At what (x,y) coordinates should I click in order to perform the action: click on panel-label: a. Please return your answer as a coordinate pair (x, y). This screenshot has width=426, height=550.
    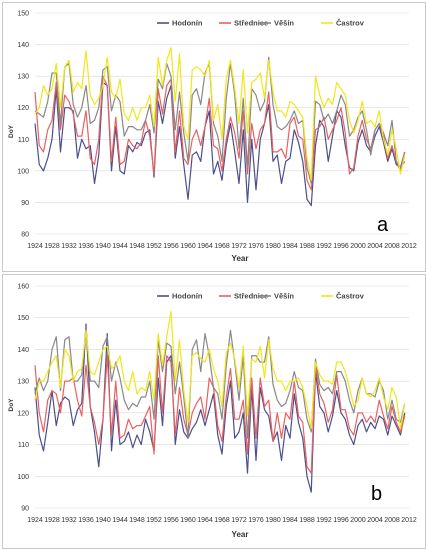
    Looking at the image, I should click on (383, 225).